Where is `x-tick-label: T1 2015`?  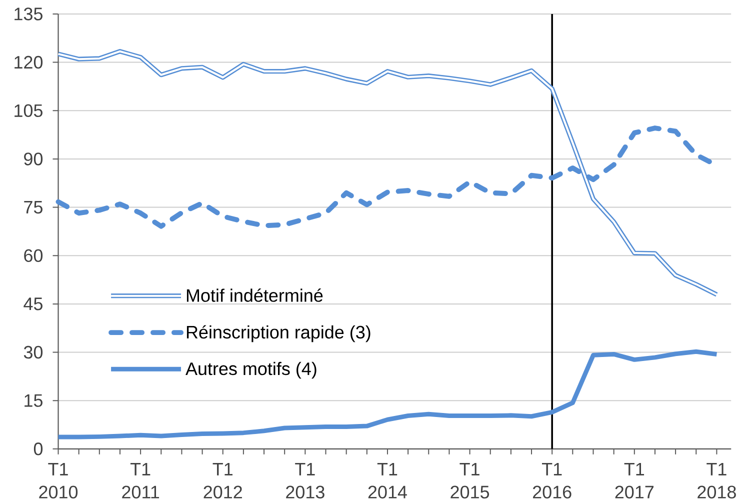 x-tick-label: T1 2015 is located at coordinates (470, 481).